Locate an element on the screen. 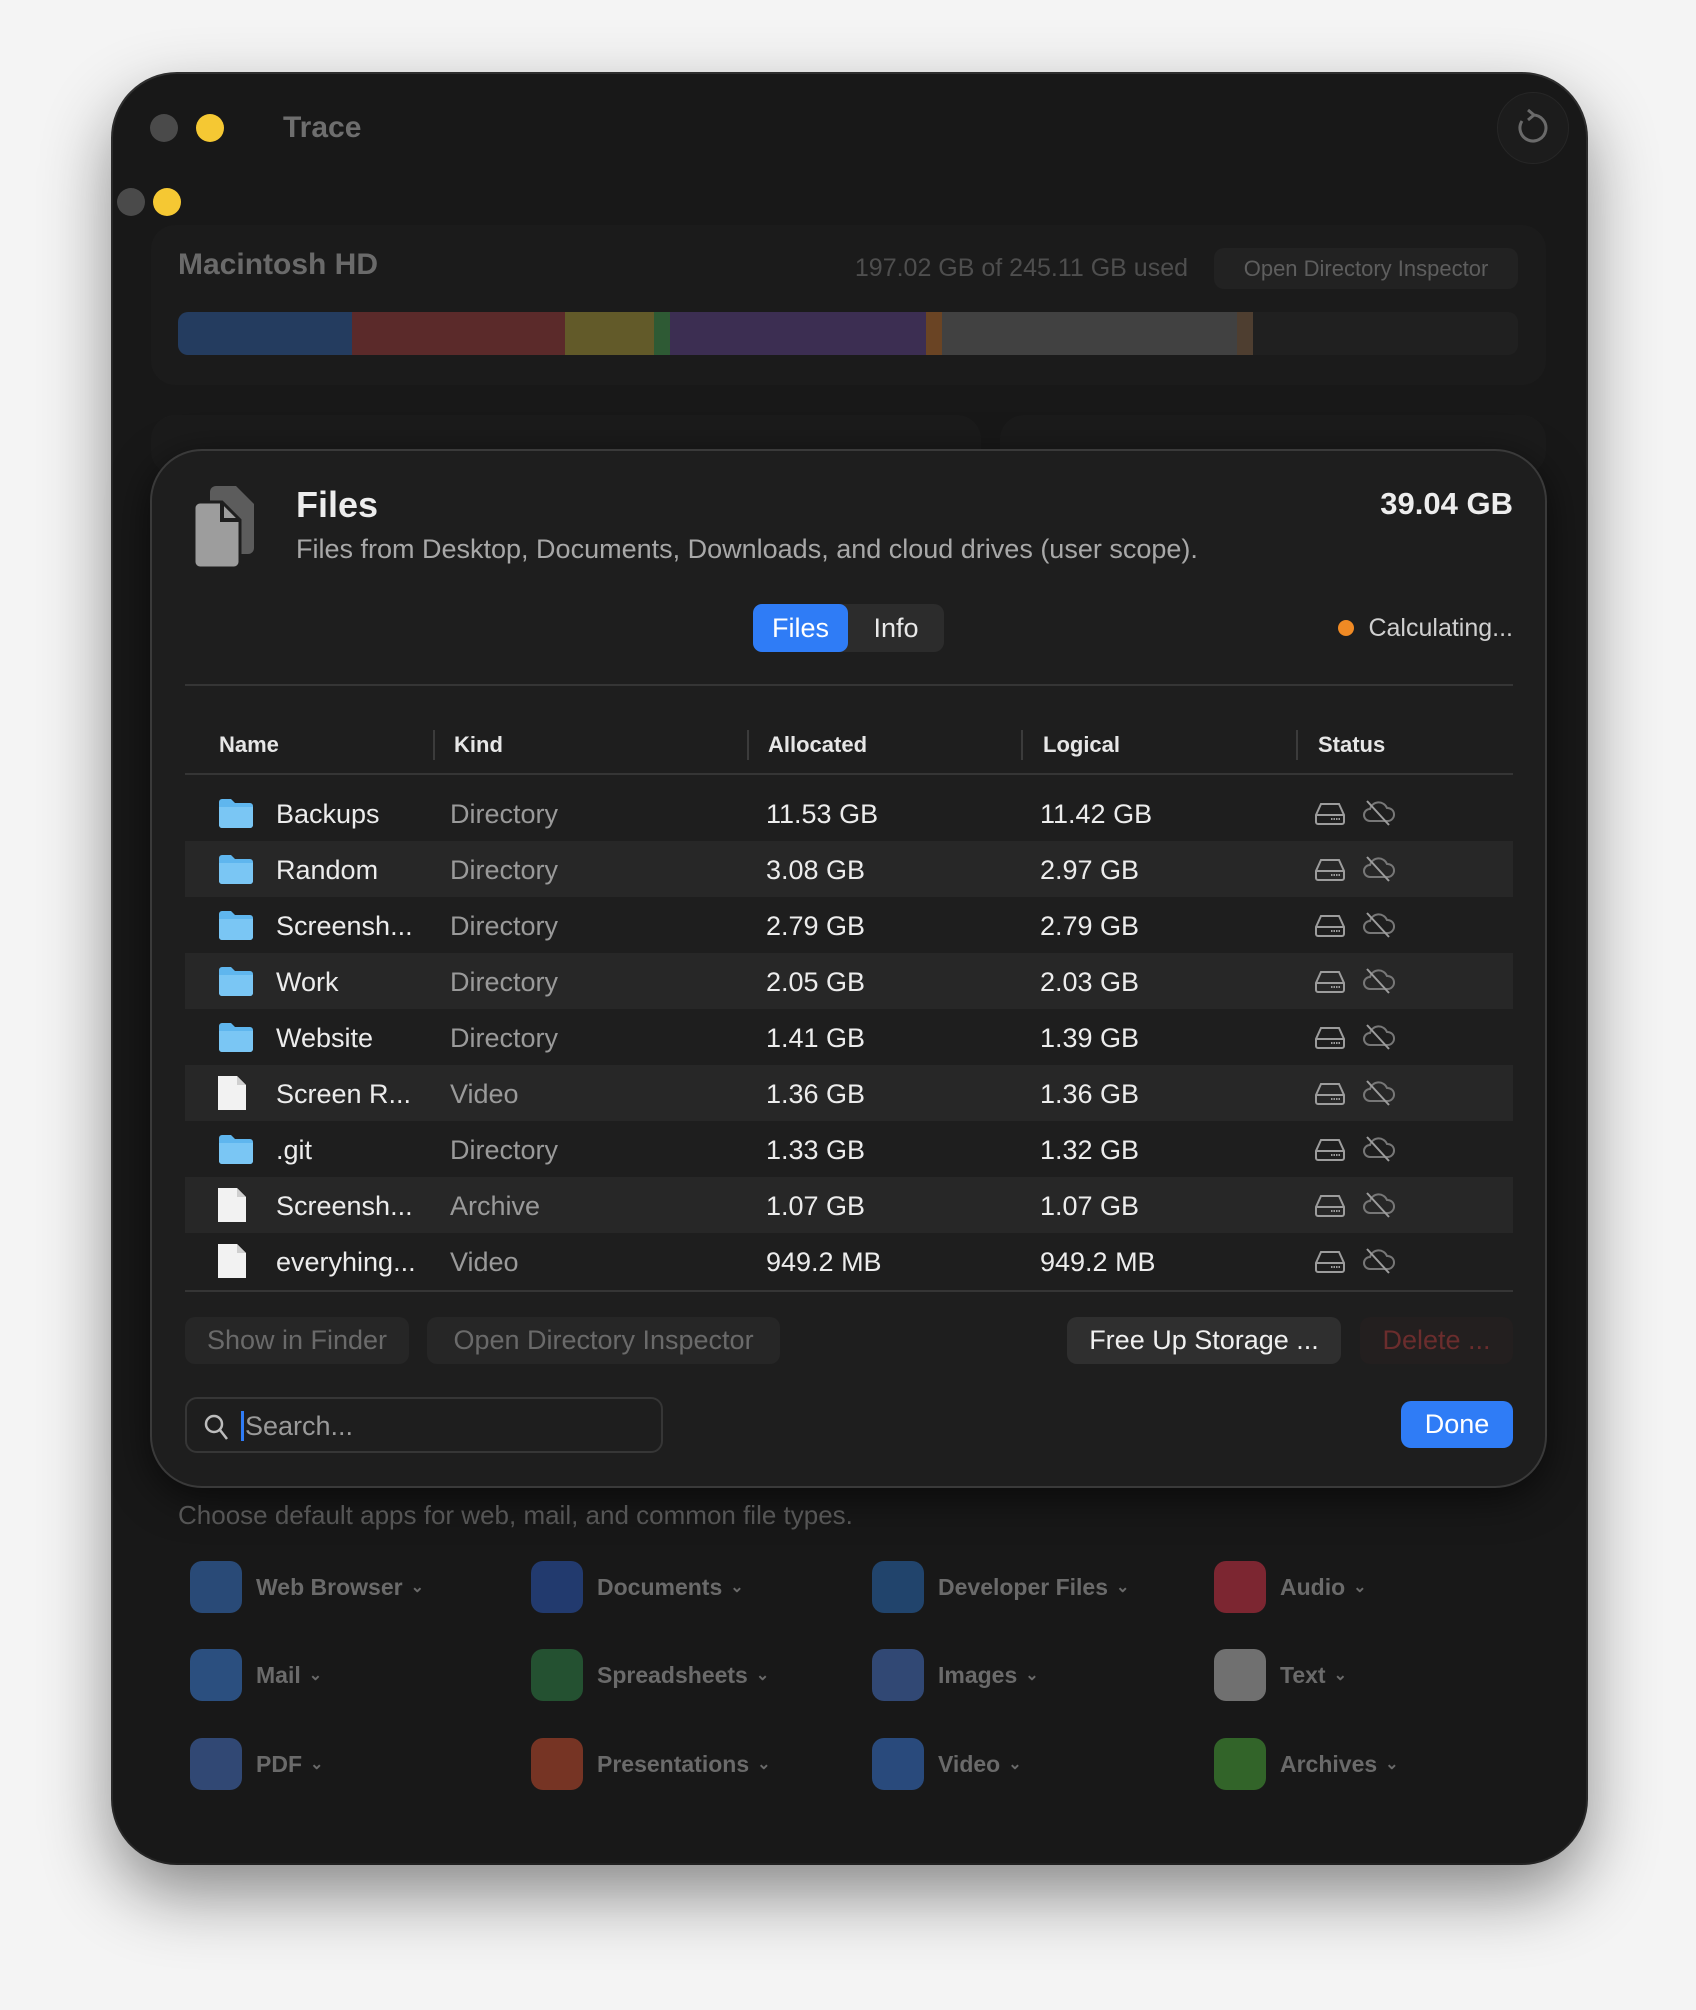  table-row: Random Directory 3.08 GB 2.97 GB is located at coordinates (849, 869).